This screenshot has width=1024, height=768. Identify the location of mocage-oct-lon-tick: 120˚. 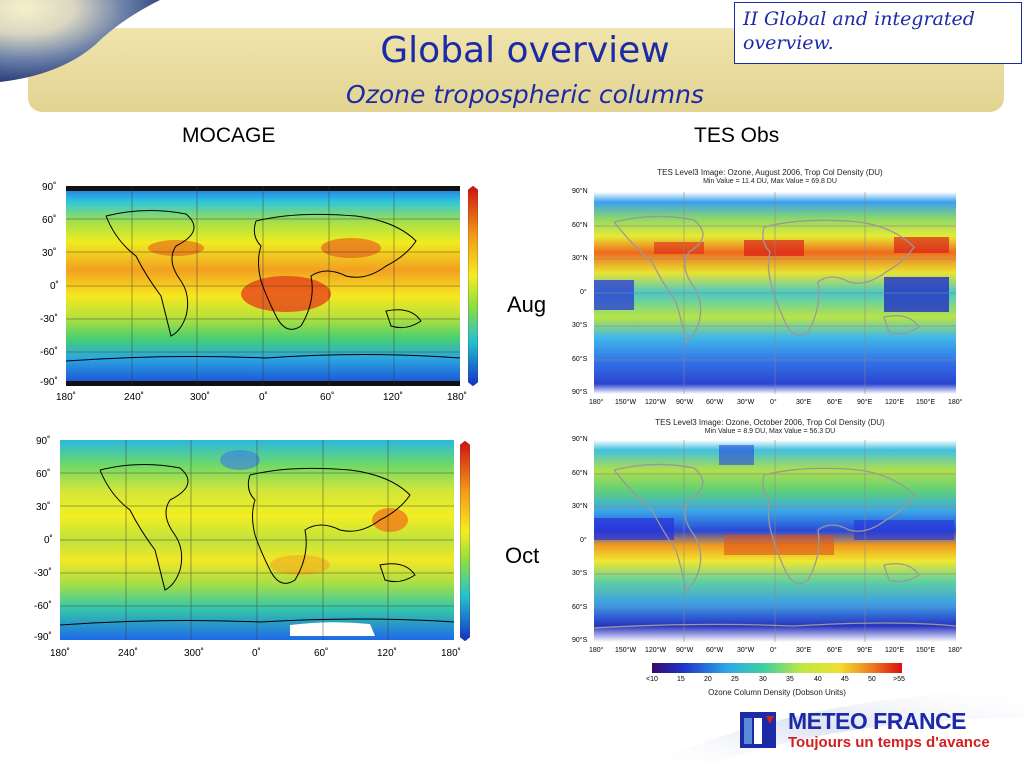
(387, 653).